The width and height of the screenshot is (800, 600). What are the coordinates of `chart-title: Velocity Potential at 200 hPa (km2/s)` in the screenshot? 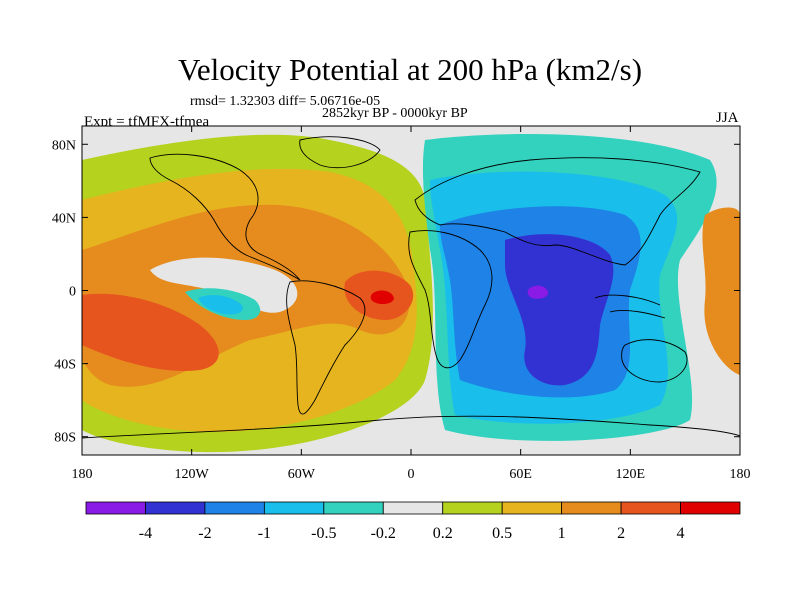 It's located at (410, 69).